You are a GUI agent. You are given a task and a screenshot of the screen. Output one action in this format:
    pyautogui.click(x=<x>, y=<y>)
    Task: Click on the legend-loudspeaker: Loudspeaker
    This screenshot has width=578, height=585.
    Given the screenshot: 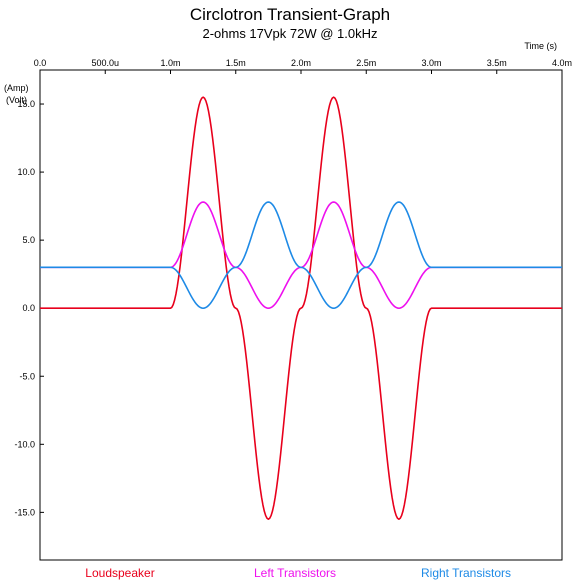 What is the action you would take?
    pyautogui.click(x=119, y=573)
    